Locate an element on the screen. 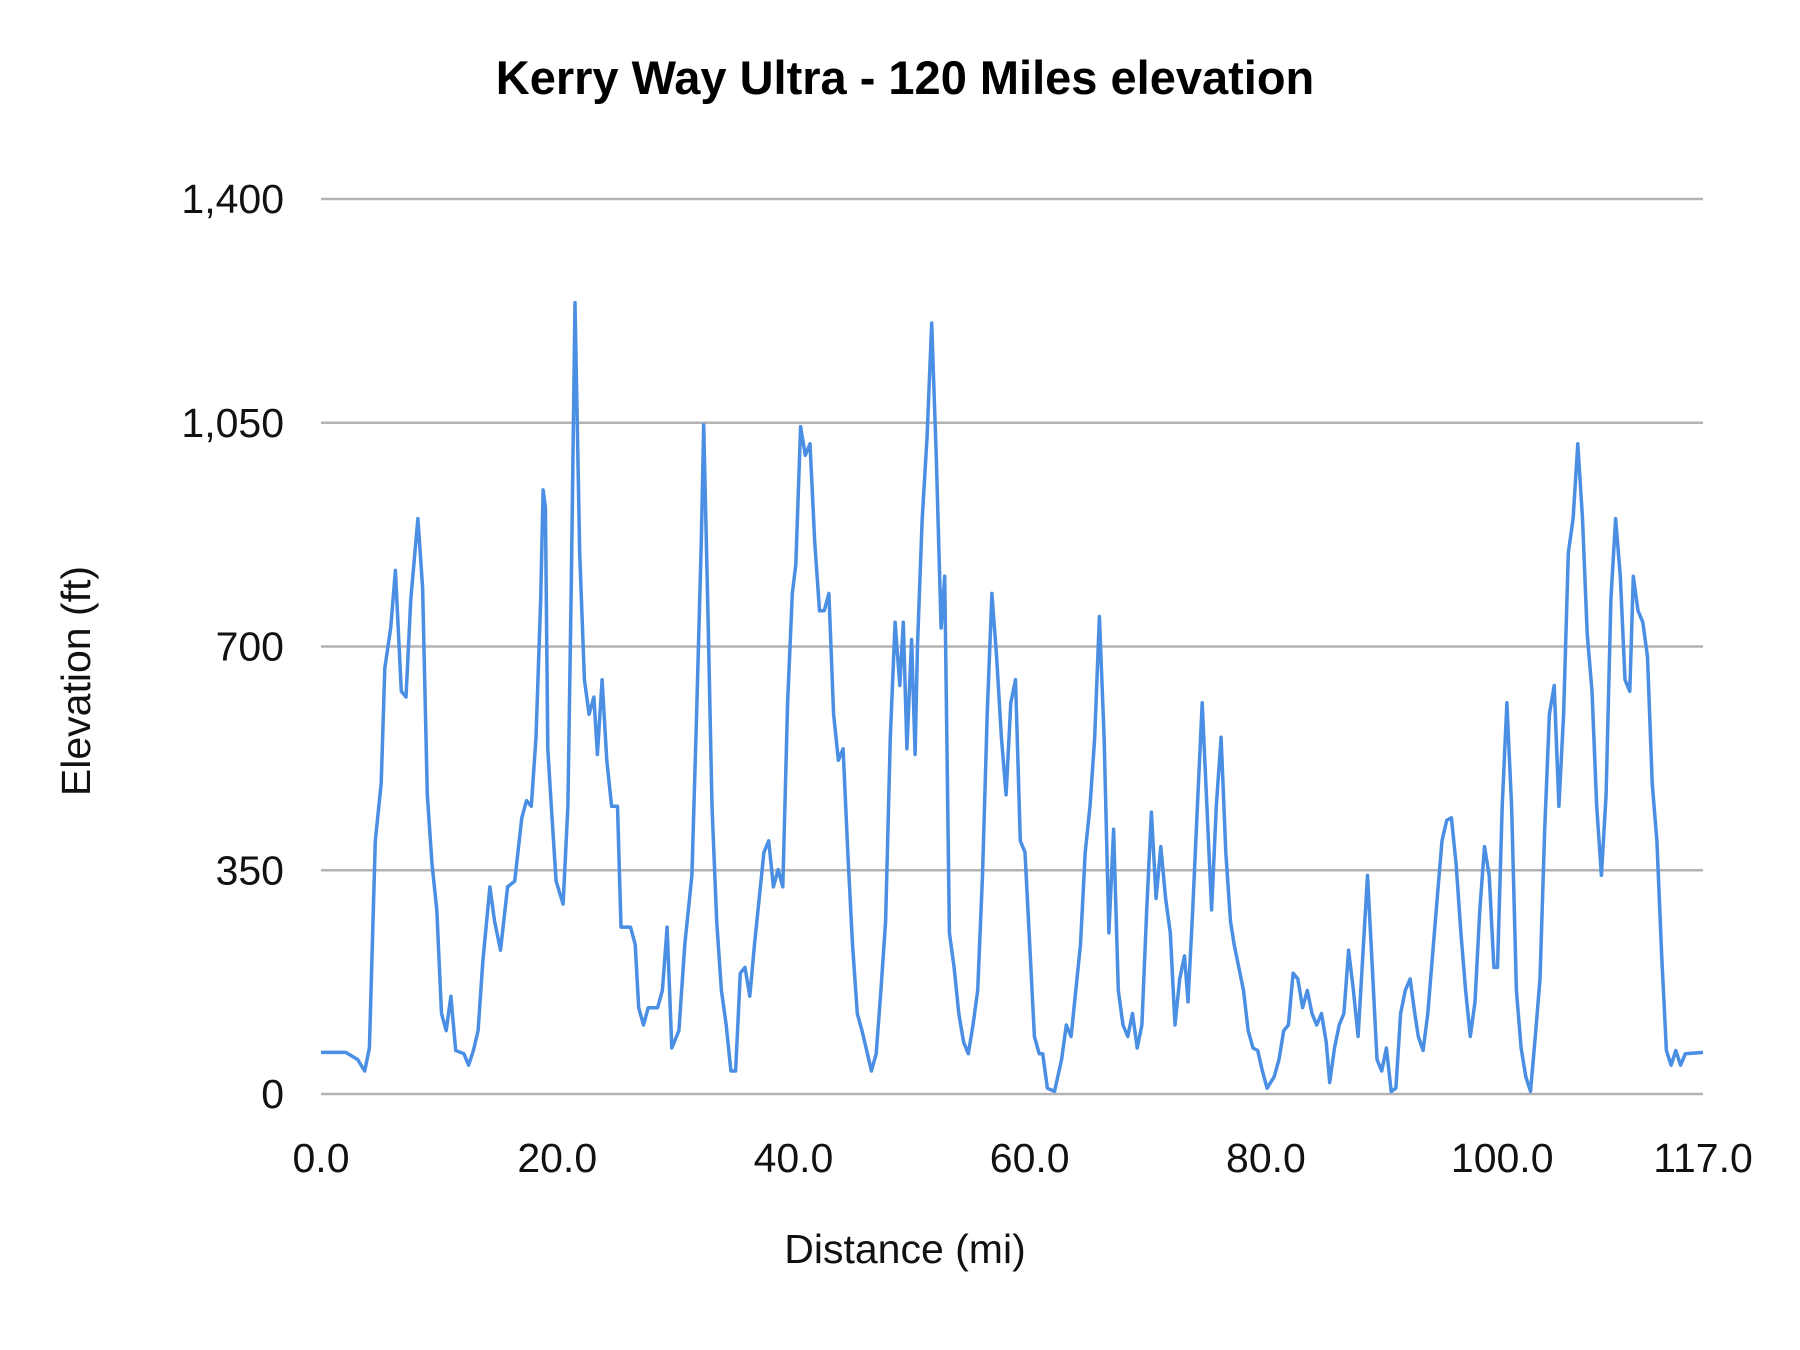 This screenshot has height=1350, width=1800. y-tick-label: 0 is located at coordinates (272, 1094).